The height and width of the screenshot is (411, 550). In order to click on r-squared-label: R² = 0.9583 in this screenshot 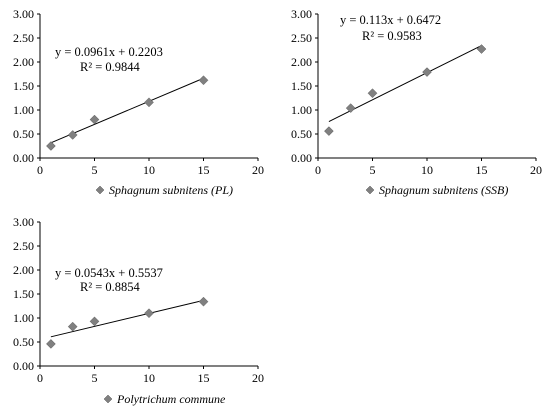, I will do `click(392, 36)`.